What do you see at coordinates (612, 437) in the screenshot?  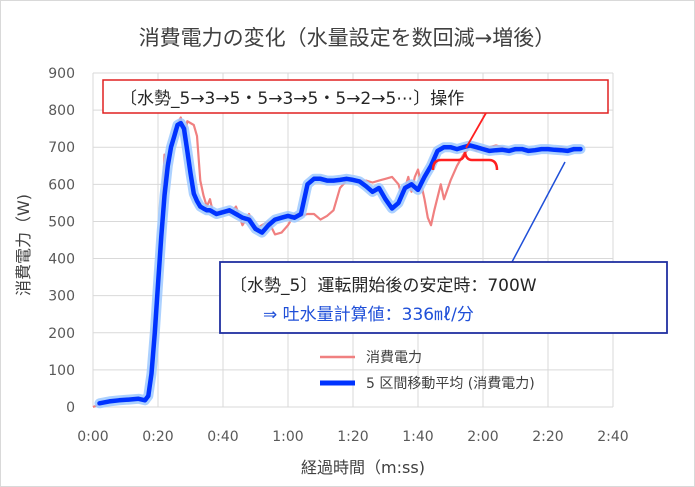 I see `x-tick-label: 2:40` at bounding box center [612, 437].